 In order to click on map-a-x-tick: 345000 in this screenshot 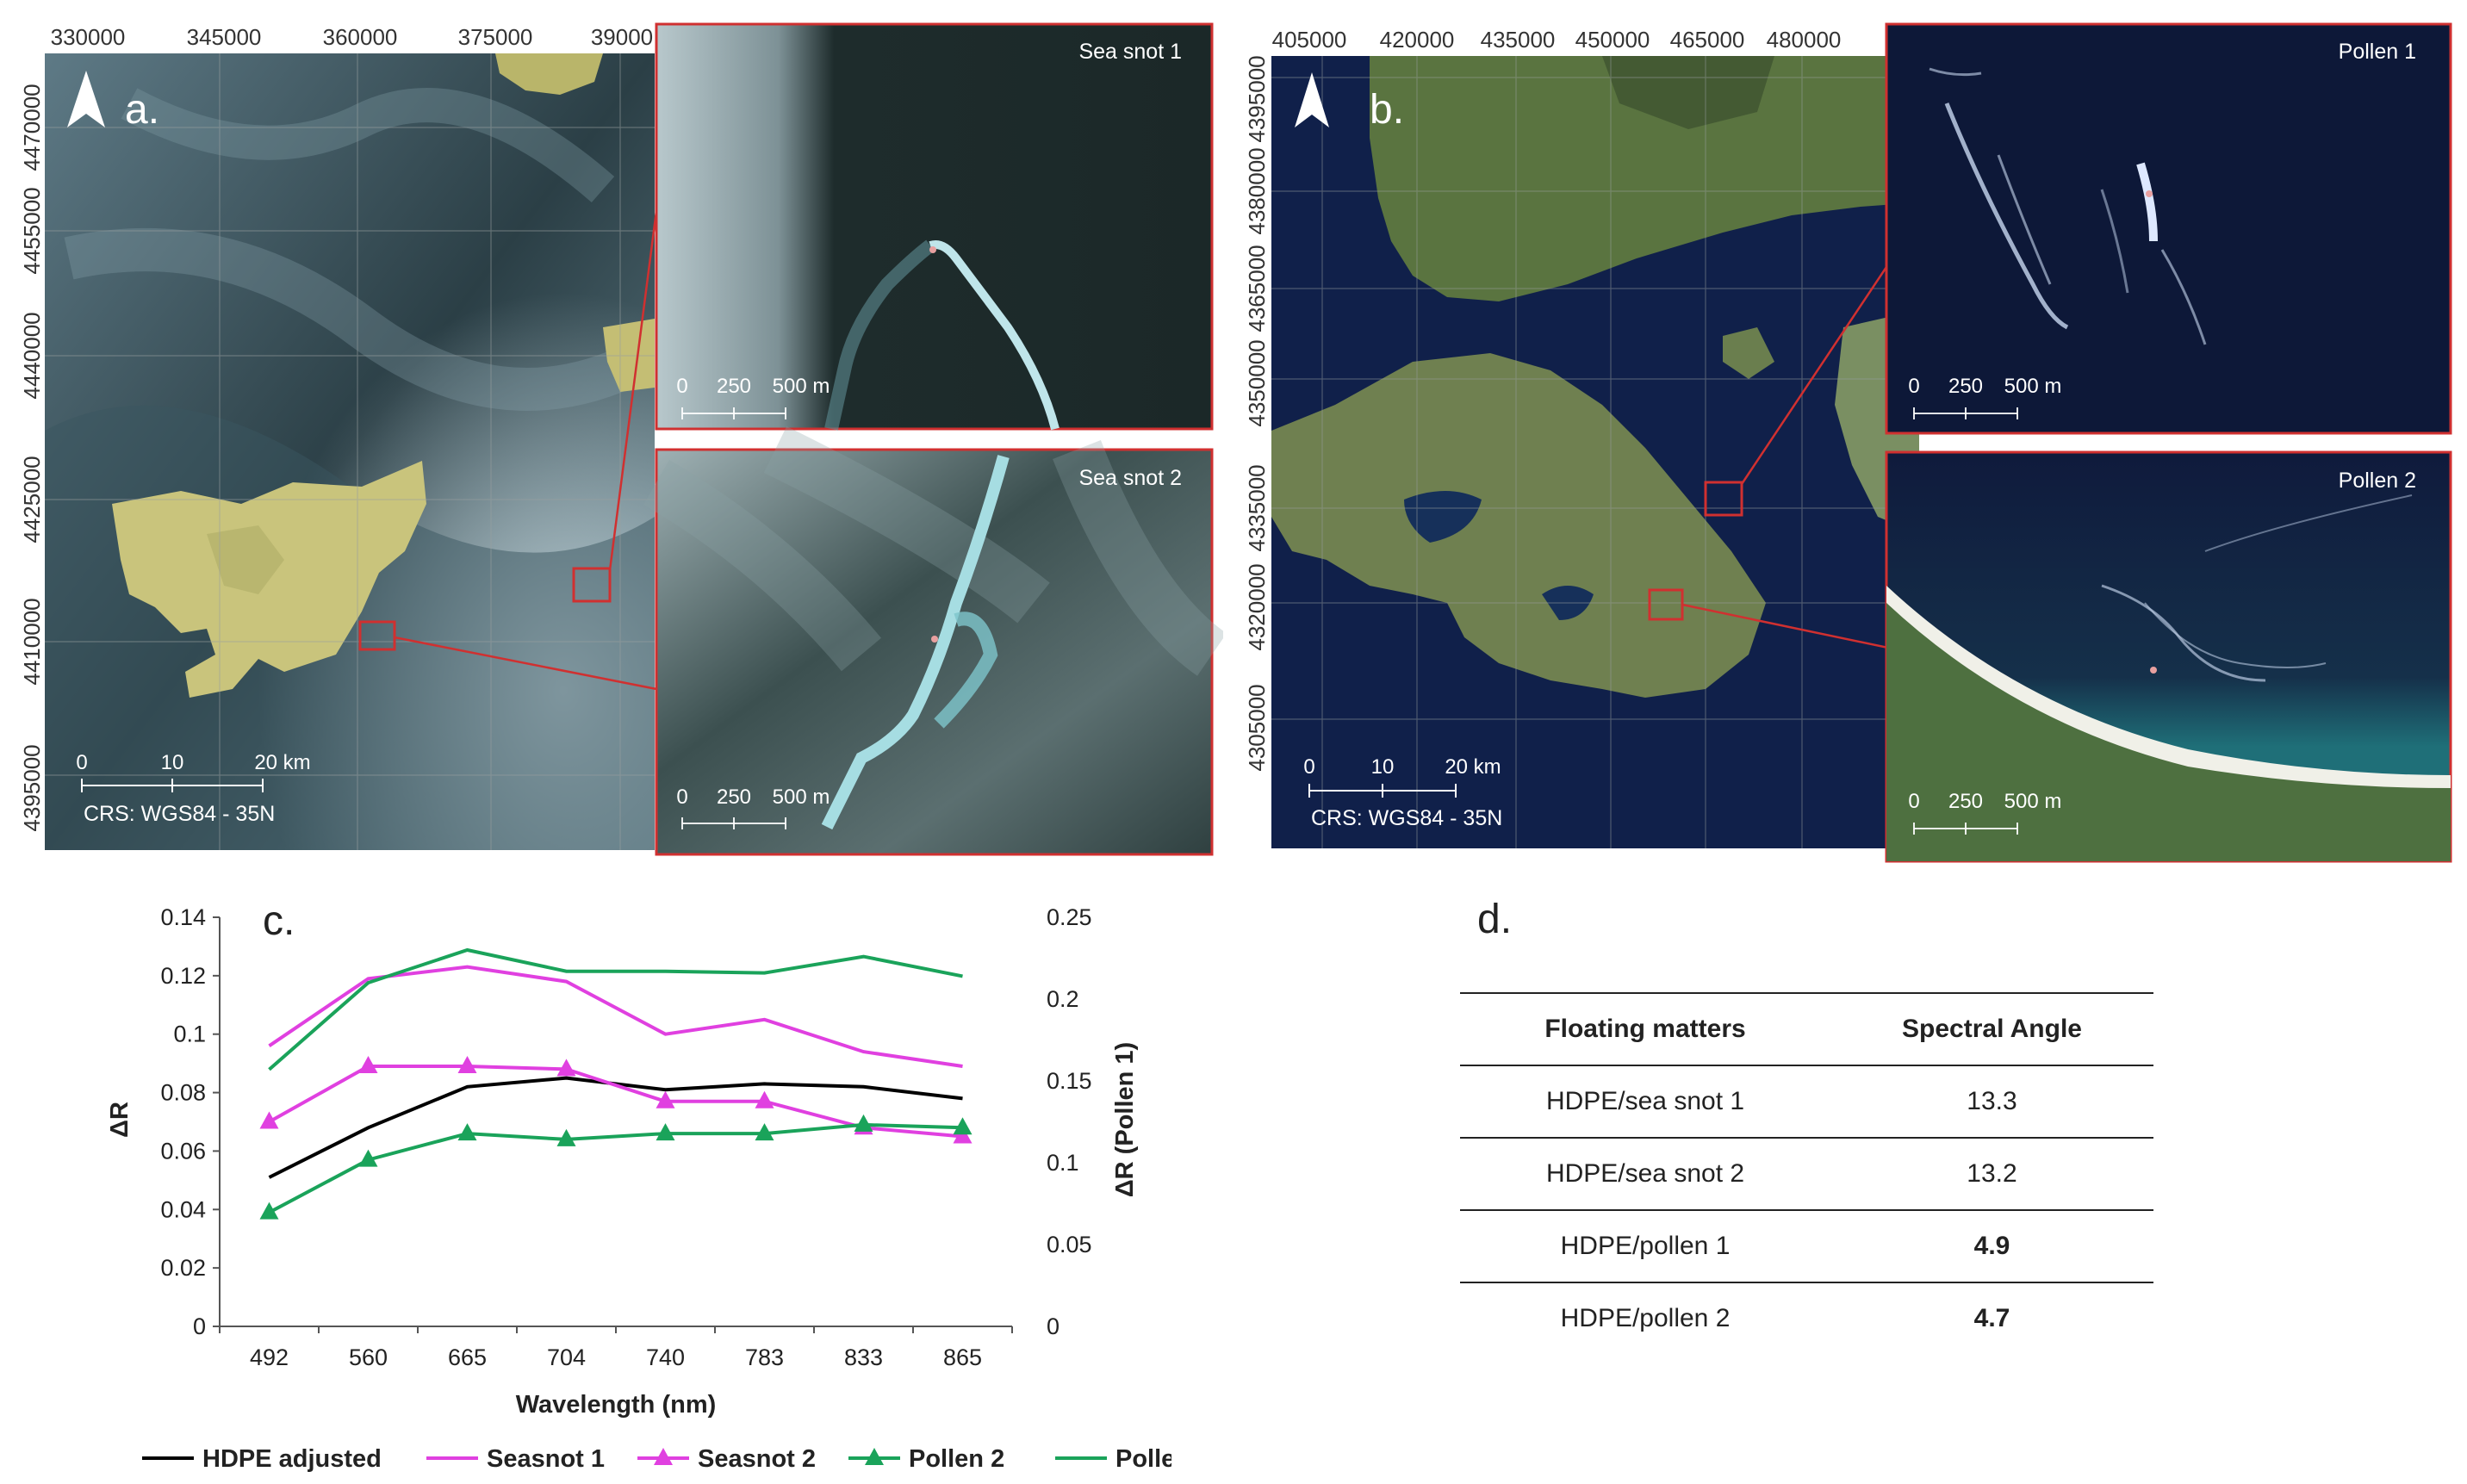, I will do `click(224, 37)`.